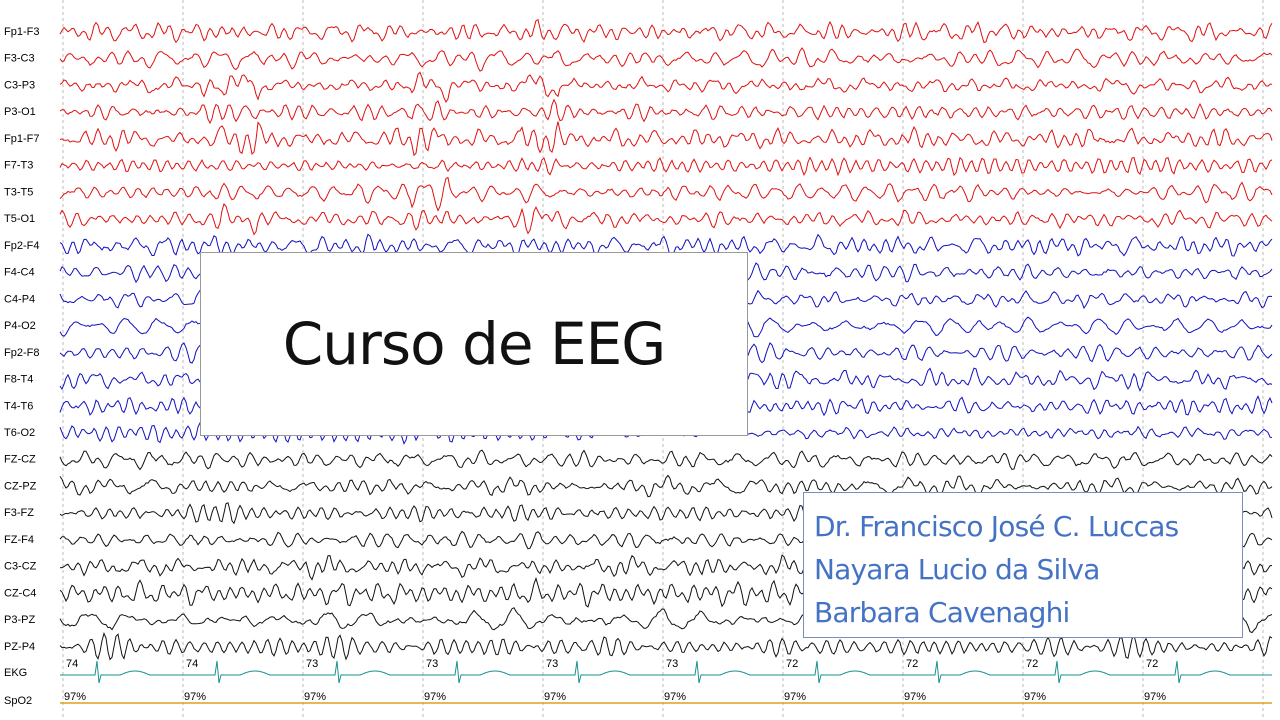 This screenshot has height=720, width=1280. What do you see at coordinates (19, 85) in the screenshot?
I see `channel-label: C3-P3` at bounding box center [19, 85].